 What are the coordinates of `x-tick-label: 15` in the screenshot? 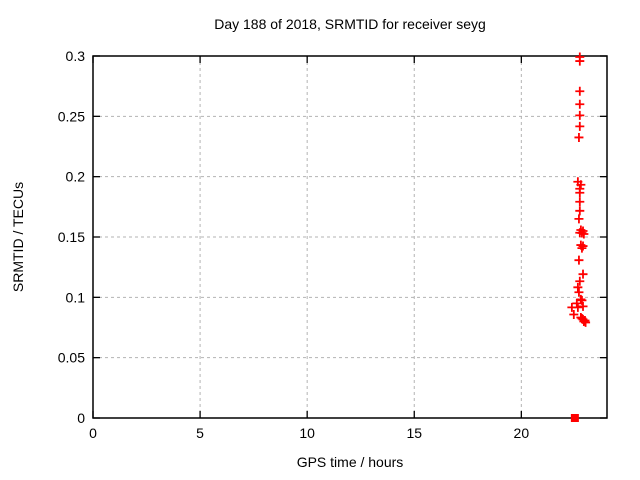 It's located at (414, 433).